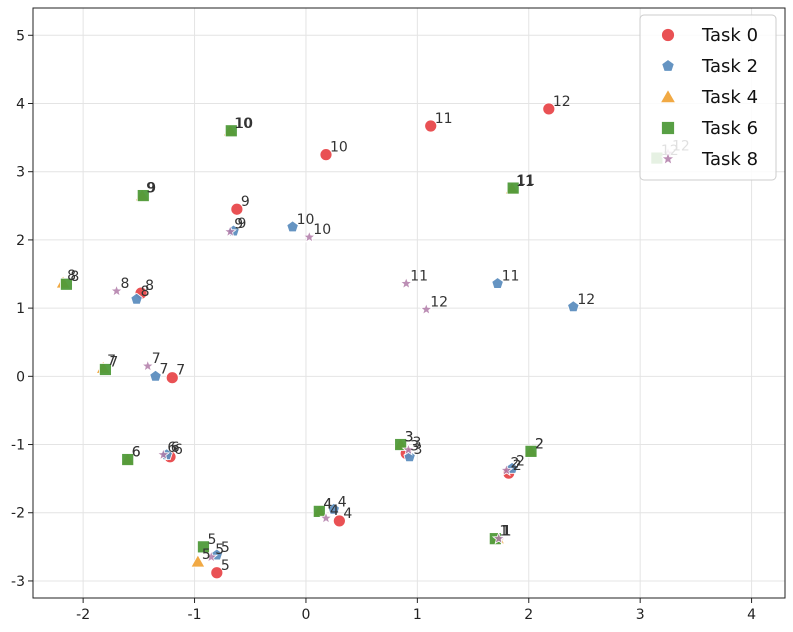  Describe the element at coordinates (514, 463) in the screenshot. I see `task-8-point-label: 2` at that location.